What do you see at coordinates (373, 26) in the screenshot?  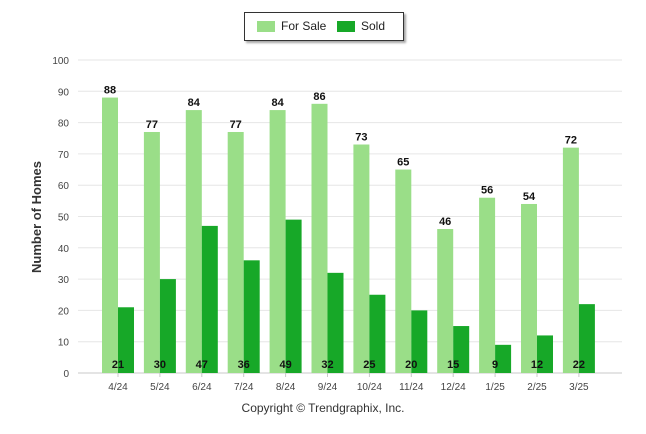 I see `legend-label-sold: Sold` at bounding box center [373, 26].